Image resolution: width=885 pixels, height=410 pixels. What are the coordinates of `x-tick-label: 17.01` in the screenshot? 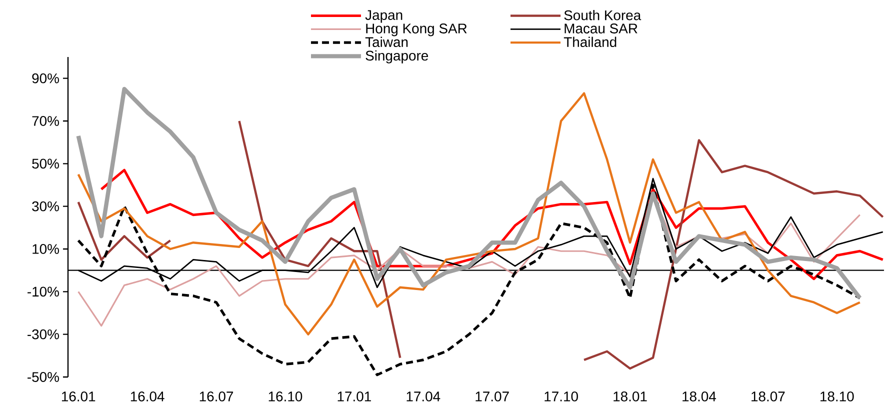 It's located at (354, 397).